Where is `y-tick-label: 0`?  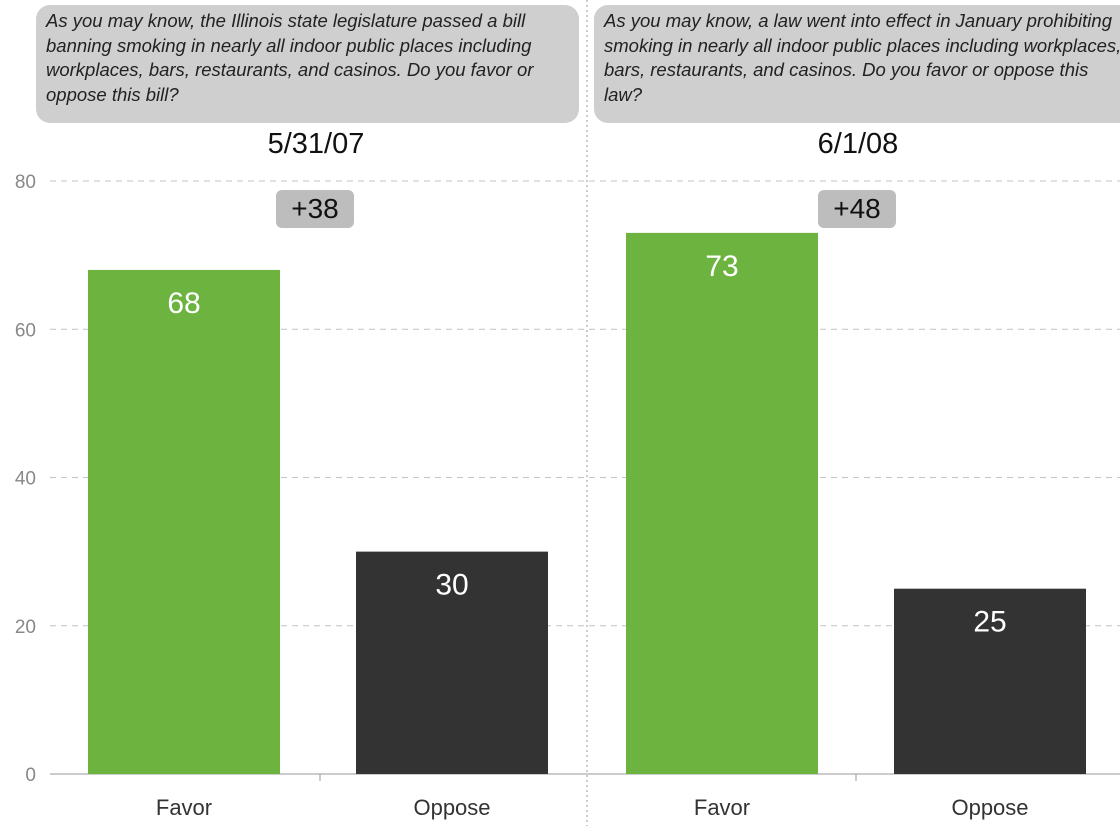 y-tick-label: 0 is located at coordinates (30, 775).